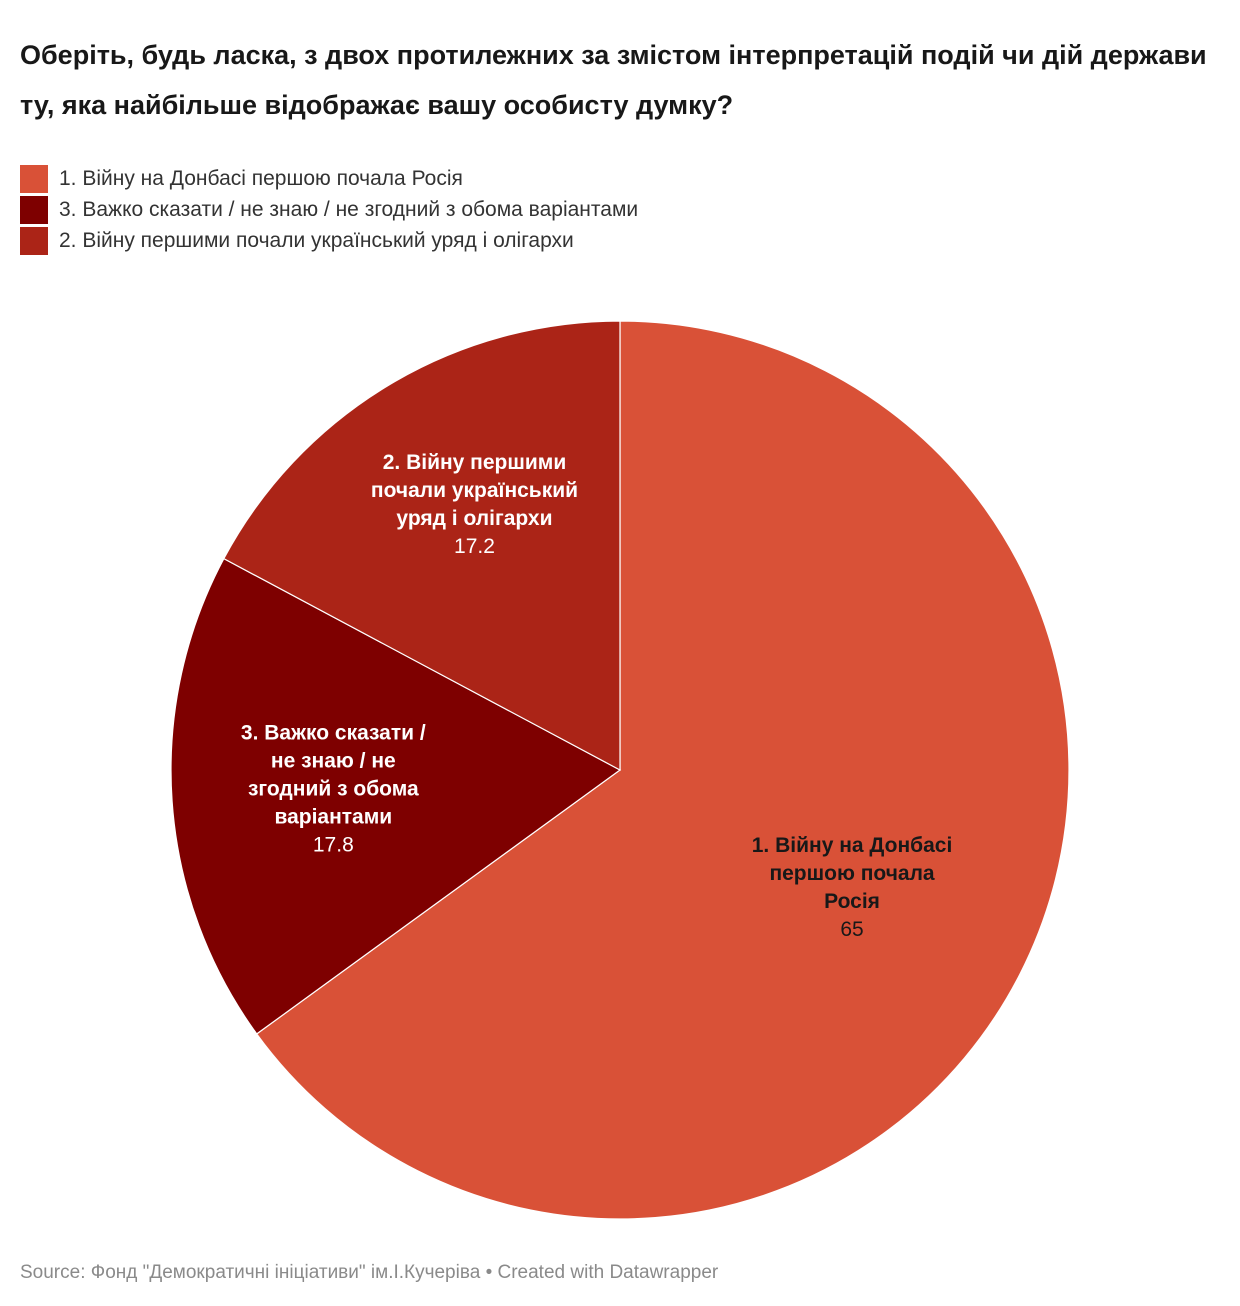  I want to click on slice-label-text: варіантами, so click(333, 816).